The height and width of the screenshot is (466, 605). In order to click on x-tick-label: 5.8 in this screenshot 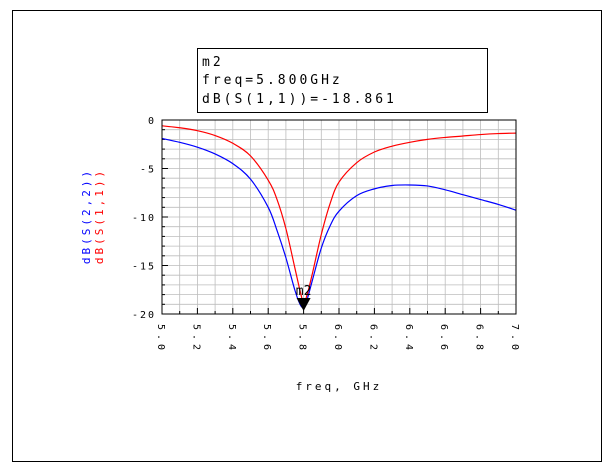, I will do `click(302, 339)`.